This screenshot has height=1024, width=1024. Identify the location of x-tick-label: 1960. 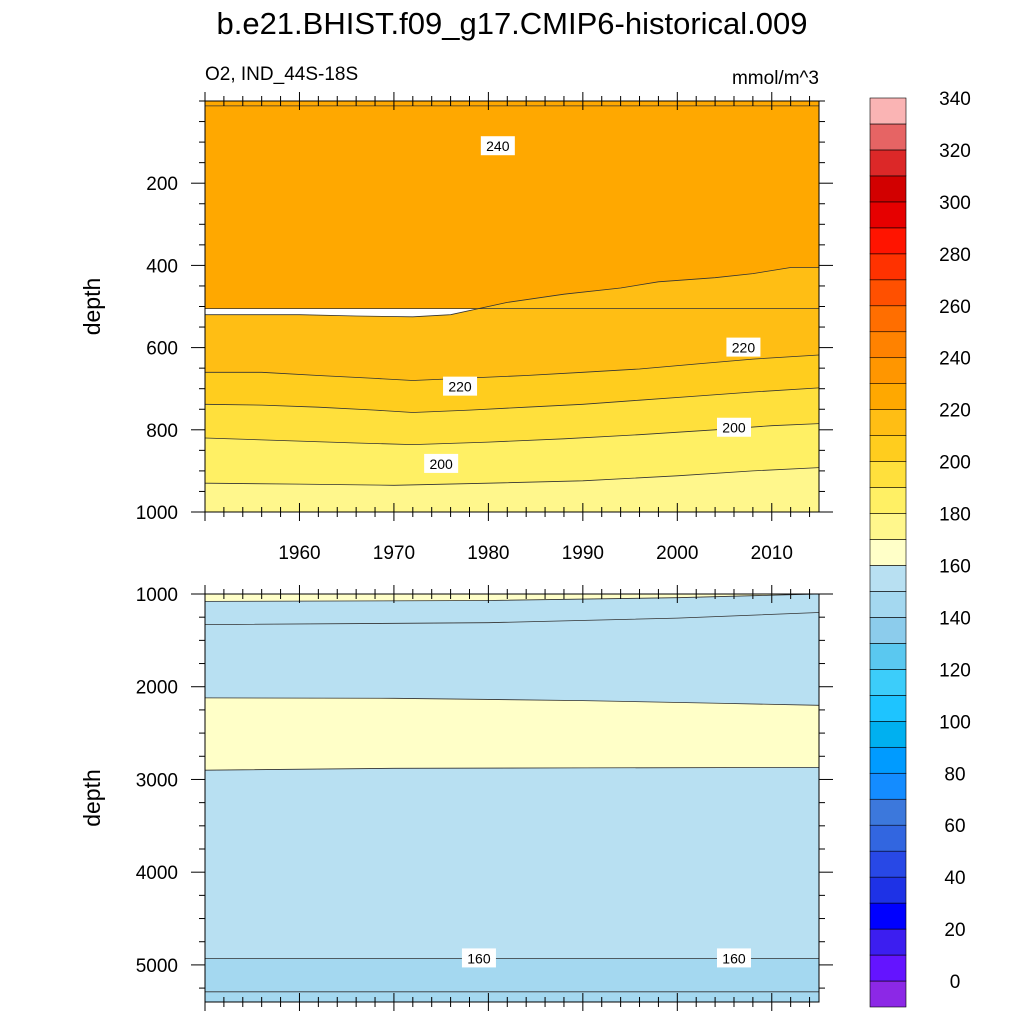
(299, 553).